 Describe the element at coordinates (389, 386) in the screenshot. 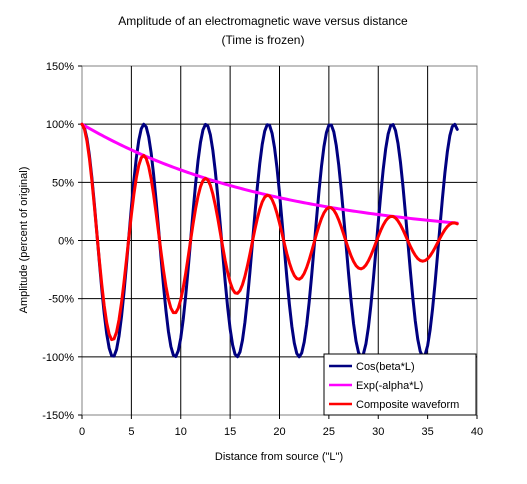

I see `legend-label-exp: Exp(-alpha*L)` at that location.